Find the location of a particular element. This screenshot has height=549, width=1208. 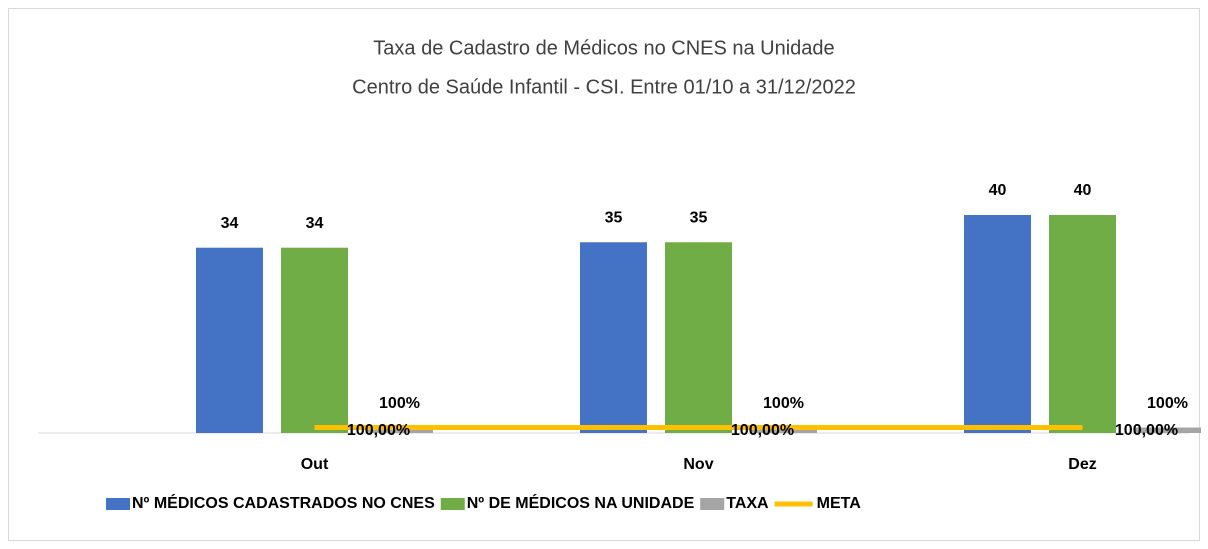

legend-label: META is located at coordinates (839, 503).